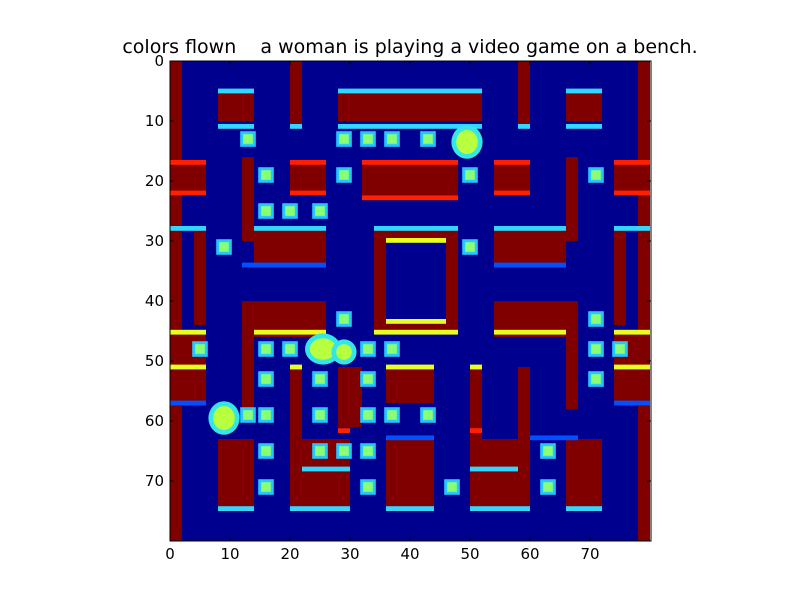  What do you see at coordinates (159, 61) in the screenshot?
I see `y-tick-label: 0` at bounding box center [159, 61].